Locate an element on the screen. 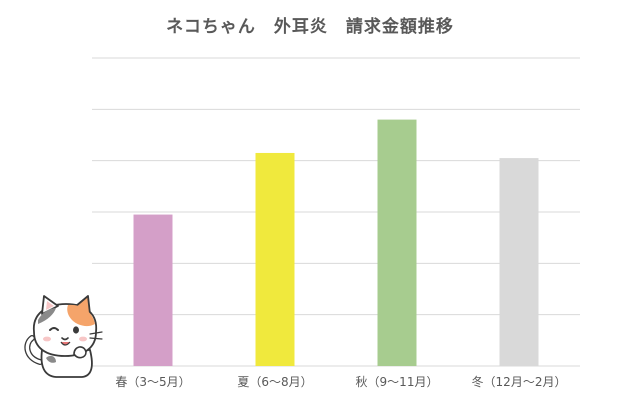  x-tick-label: 夏（6～8月） is located at coordinates (274, 382).